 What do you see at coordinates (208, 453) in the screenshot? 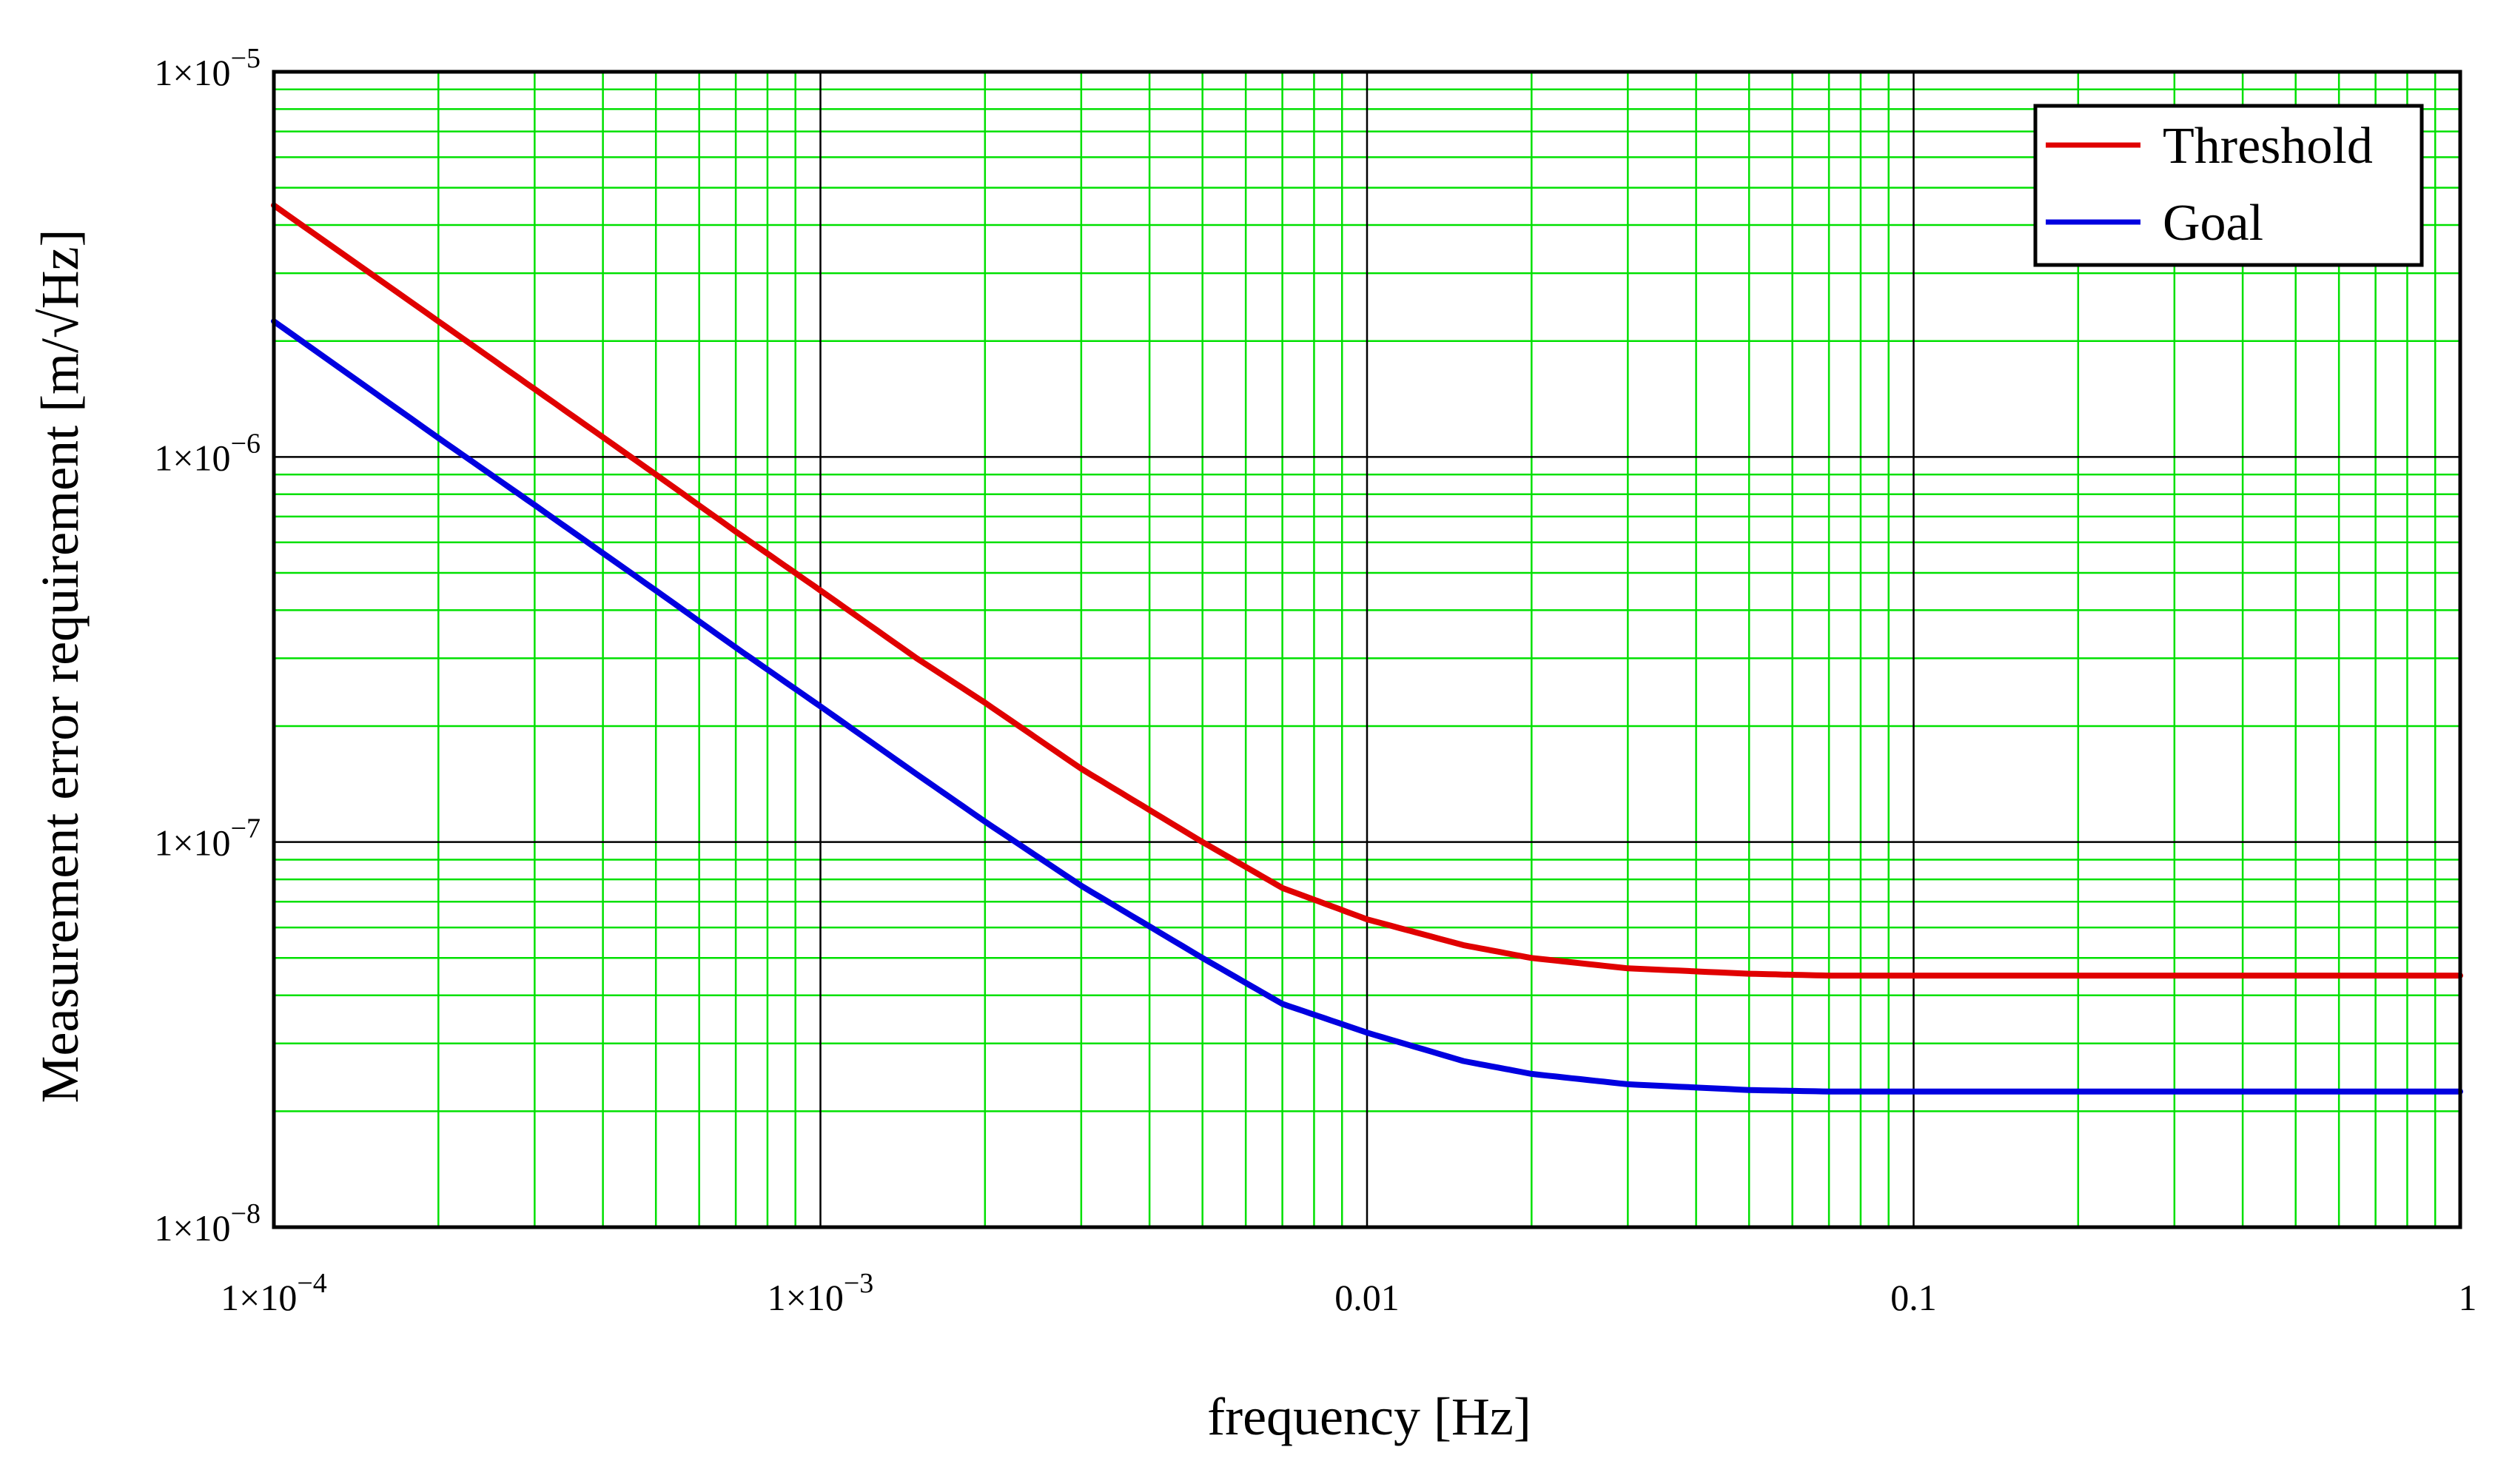
I see `y-tick-label: 1×10⁻⁶` at bounding box center [208, 453].